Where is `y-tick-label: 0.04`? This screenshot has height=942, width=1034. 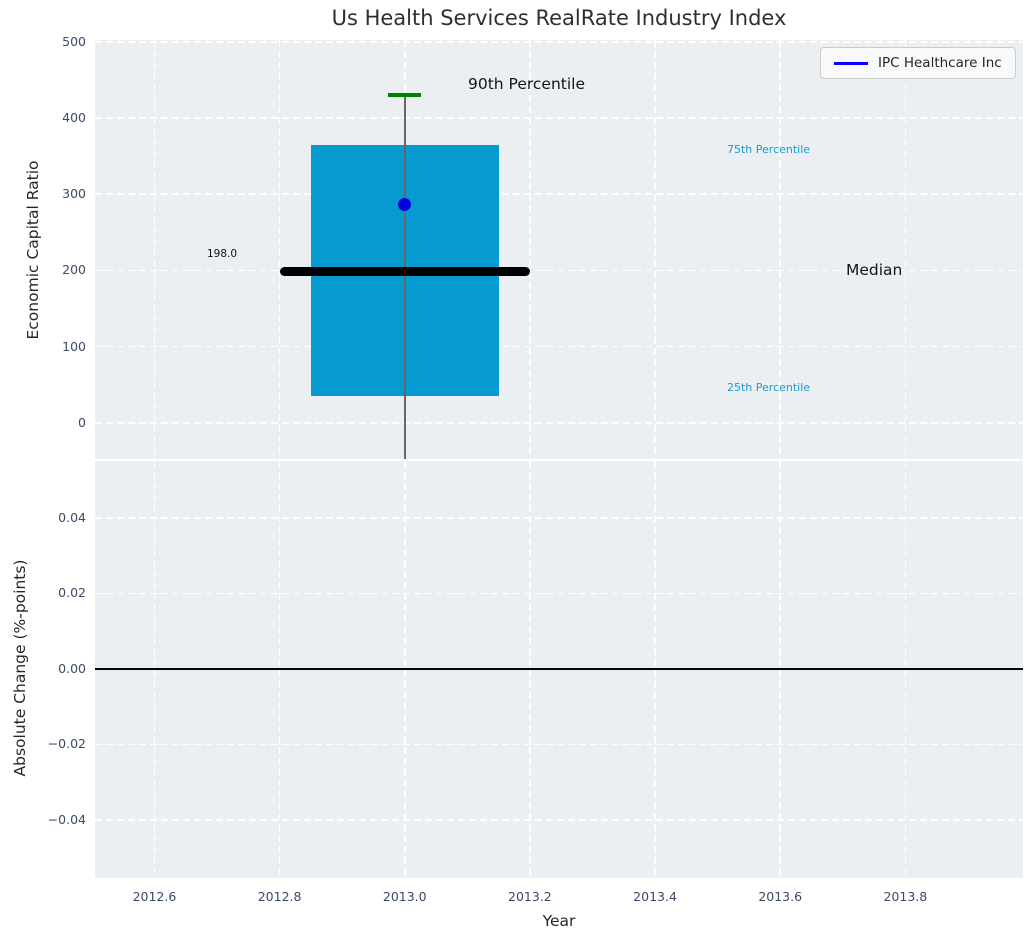 y-tick-label: 0.04 is located at coordinates (72, 517).